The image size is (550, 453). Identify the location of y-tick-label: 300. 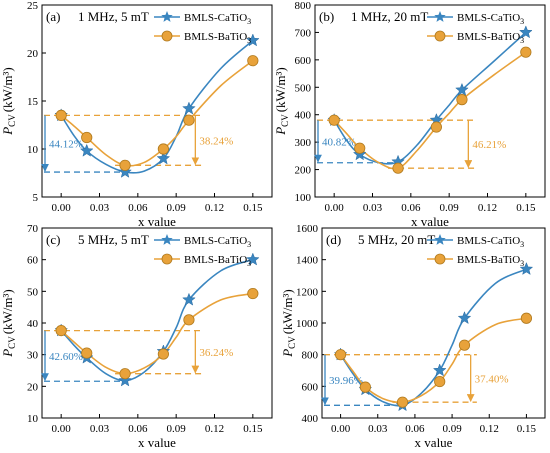
(303, 143).